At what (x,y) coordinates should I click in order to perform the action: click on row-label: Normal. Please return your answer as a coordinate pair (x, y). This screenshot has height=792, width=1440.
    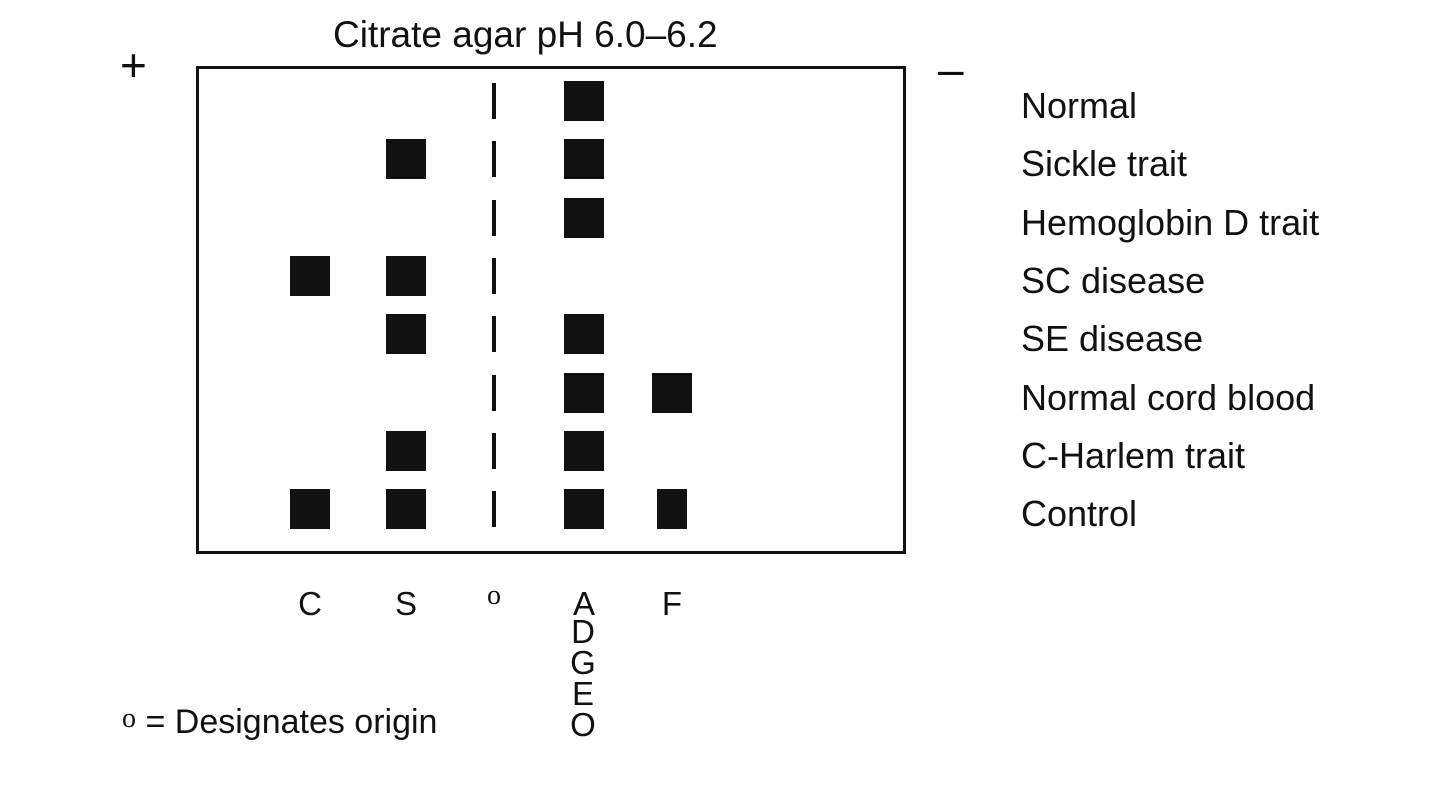
    Looking at the image, I should click on (1079, 105).